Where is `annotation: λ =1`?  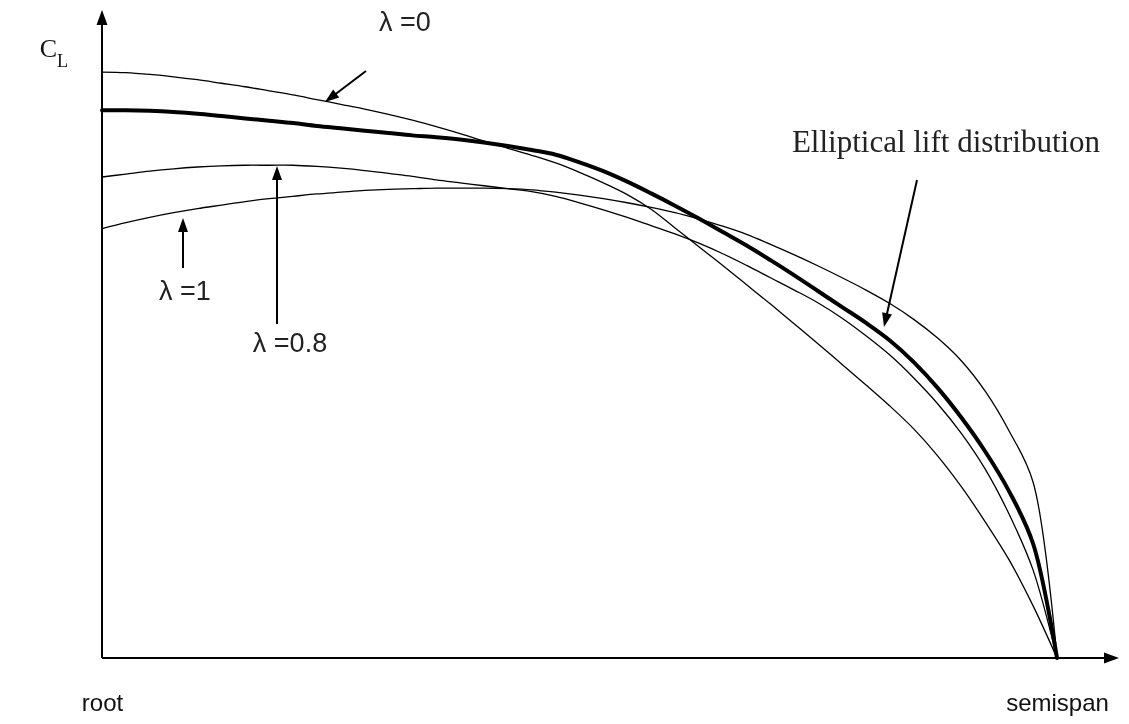
annotation: λ =1 is located at coordinates (185, 291).